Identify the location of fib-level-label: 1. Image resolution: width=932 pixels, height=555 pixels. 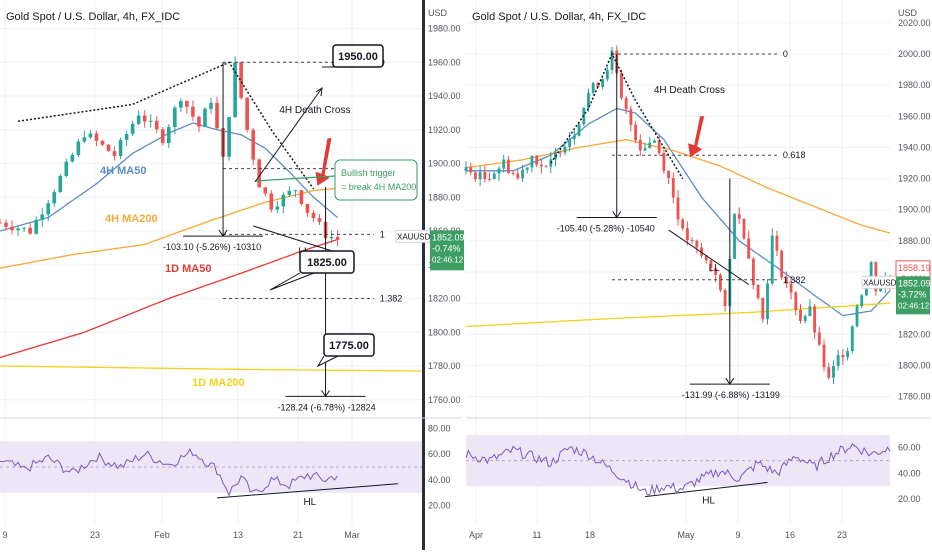
(382, 234).